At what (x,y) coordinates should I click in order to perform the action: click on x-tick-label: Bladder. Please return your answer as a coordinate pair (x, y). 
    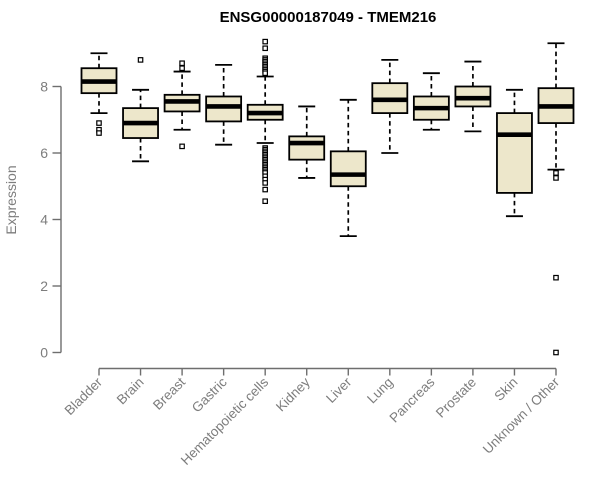
    Looking at the image, I should click on (84, 396).